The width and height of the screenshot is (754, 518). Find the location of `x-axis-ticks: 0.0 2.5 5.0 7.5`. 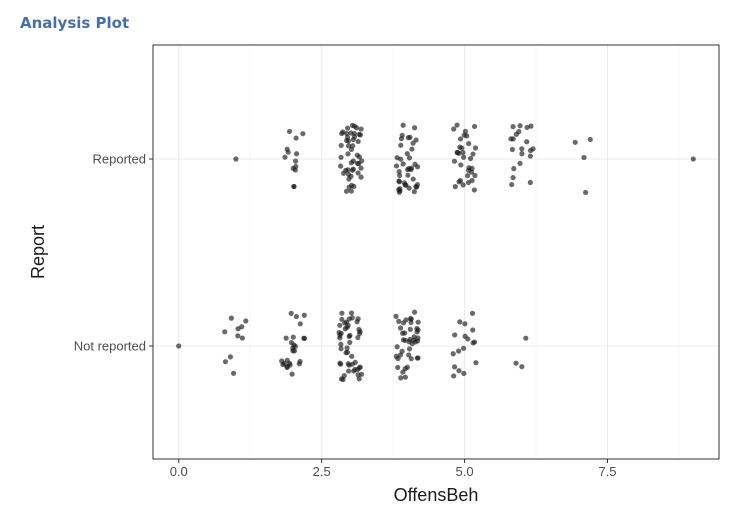

x-axis-ticks: 0.0 2.5 5.0 7.5 is located at coordinates (393, 469).